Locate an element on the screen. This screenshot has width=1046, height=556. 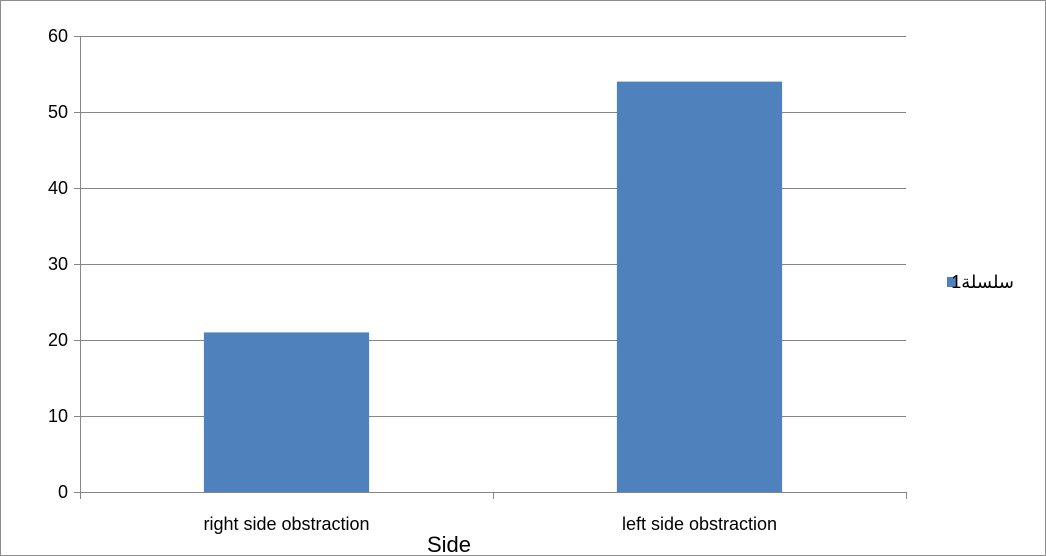
y-axis-ticks: 0 10 20 30 40 50 60 is located at coordinates (64, 264).